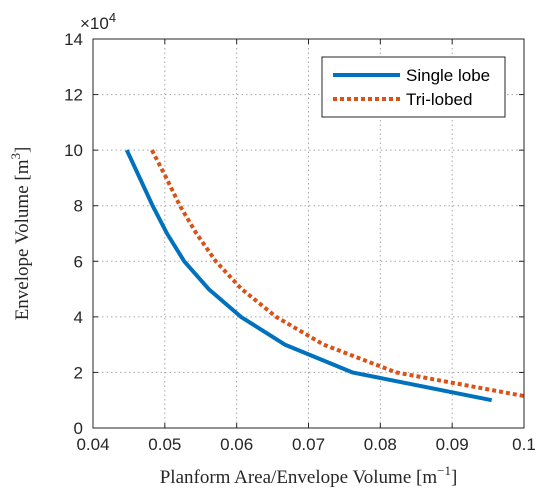 Image resolution: width=550 pixels, height=502 pixels. I want to click on x-tick-label: 0.07, so click(308, 444).